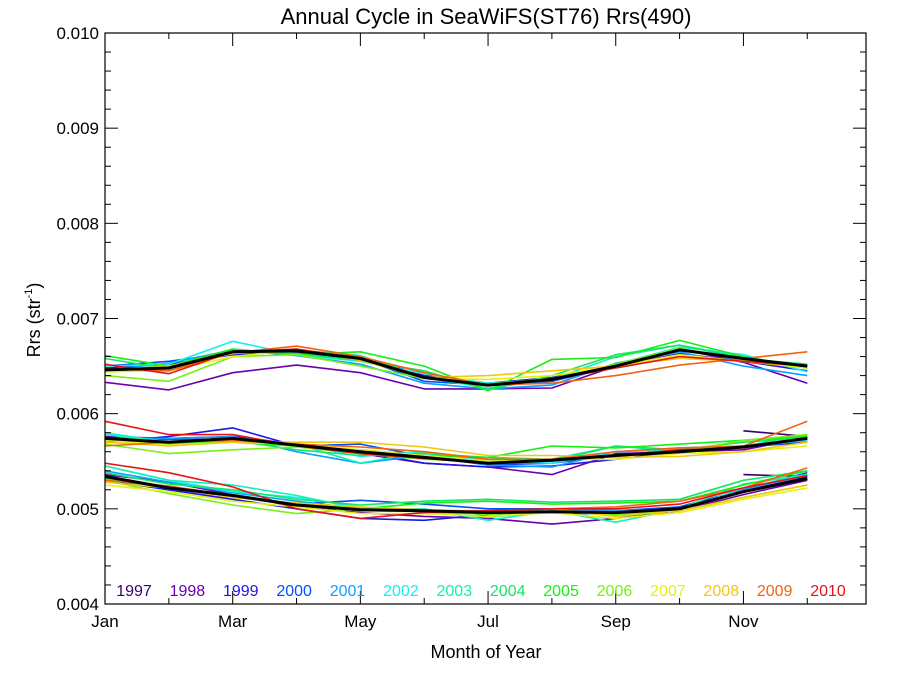 The width and height of the screenshot is (900, 675). Describe the element at coordinates (104, 621) in the screenshot. I see `x-tick-label-0: Jan` at that location.